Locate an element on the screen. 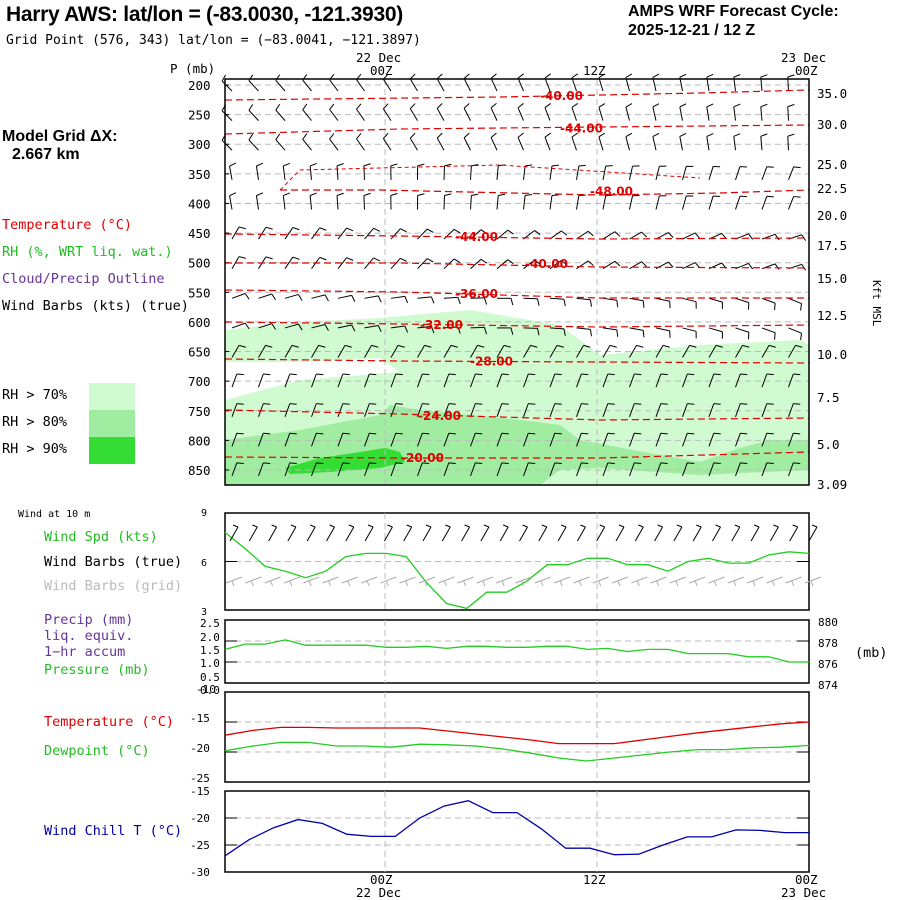 The image size is (900, 900). surface-wind-barb-flag is located at coordinates (255, 526).